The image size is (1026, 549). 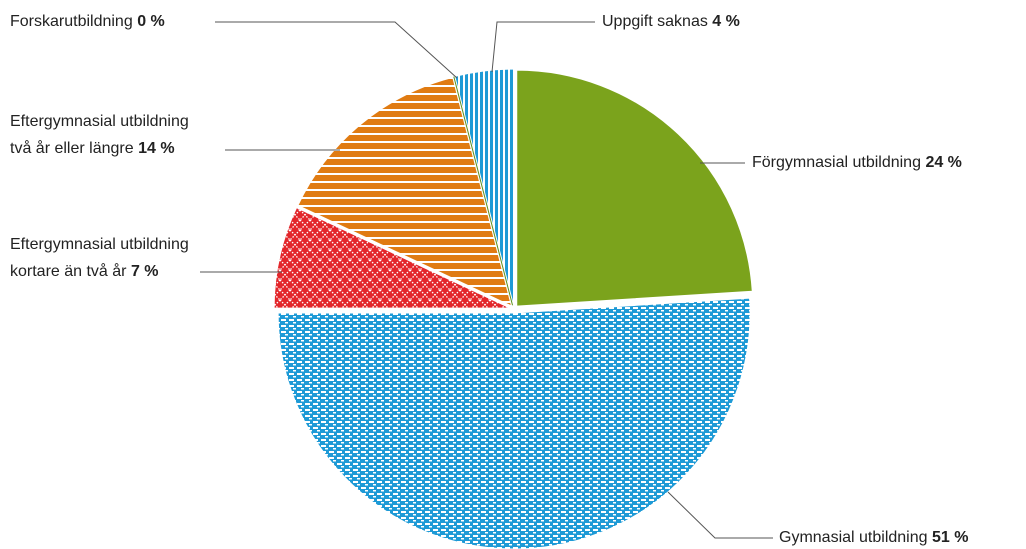 I want to click on slice-label: Gymnasial utbildning 51 %, so click(x=873, y=536).